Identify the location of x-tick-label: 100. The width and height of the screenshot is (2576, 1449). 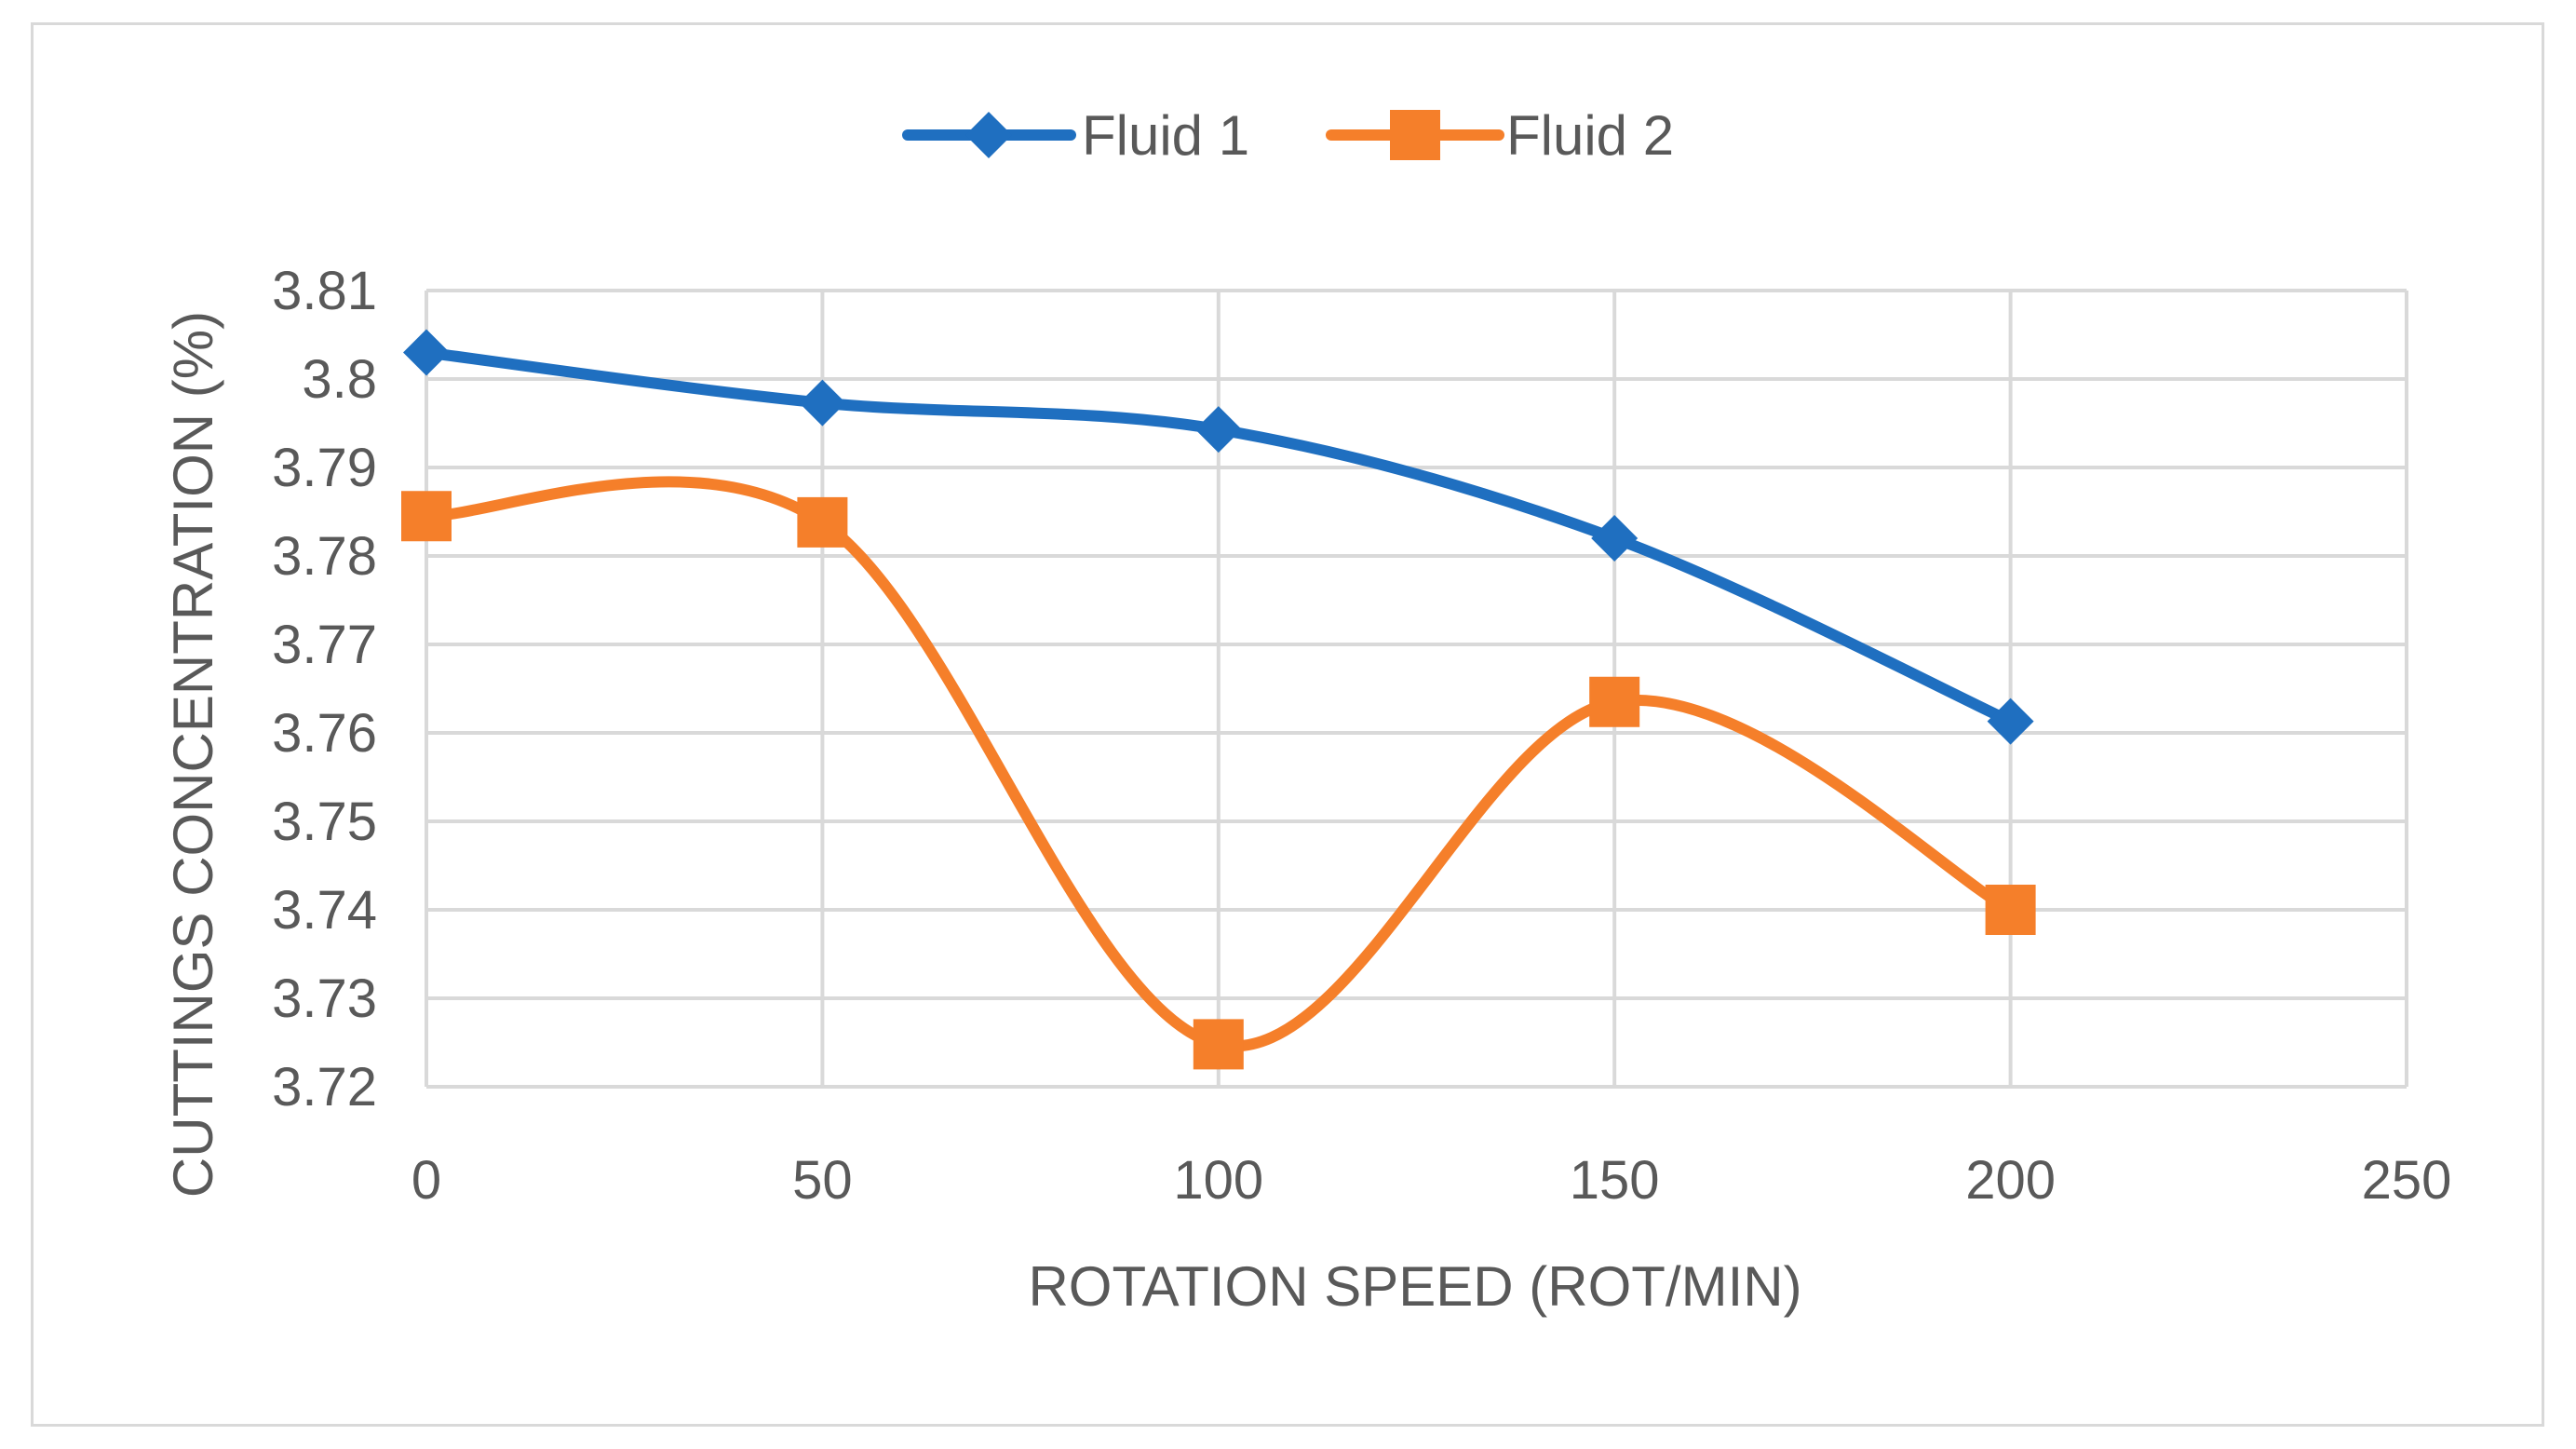
(1218, 1180).